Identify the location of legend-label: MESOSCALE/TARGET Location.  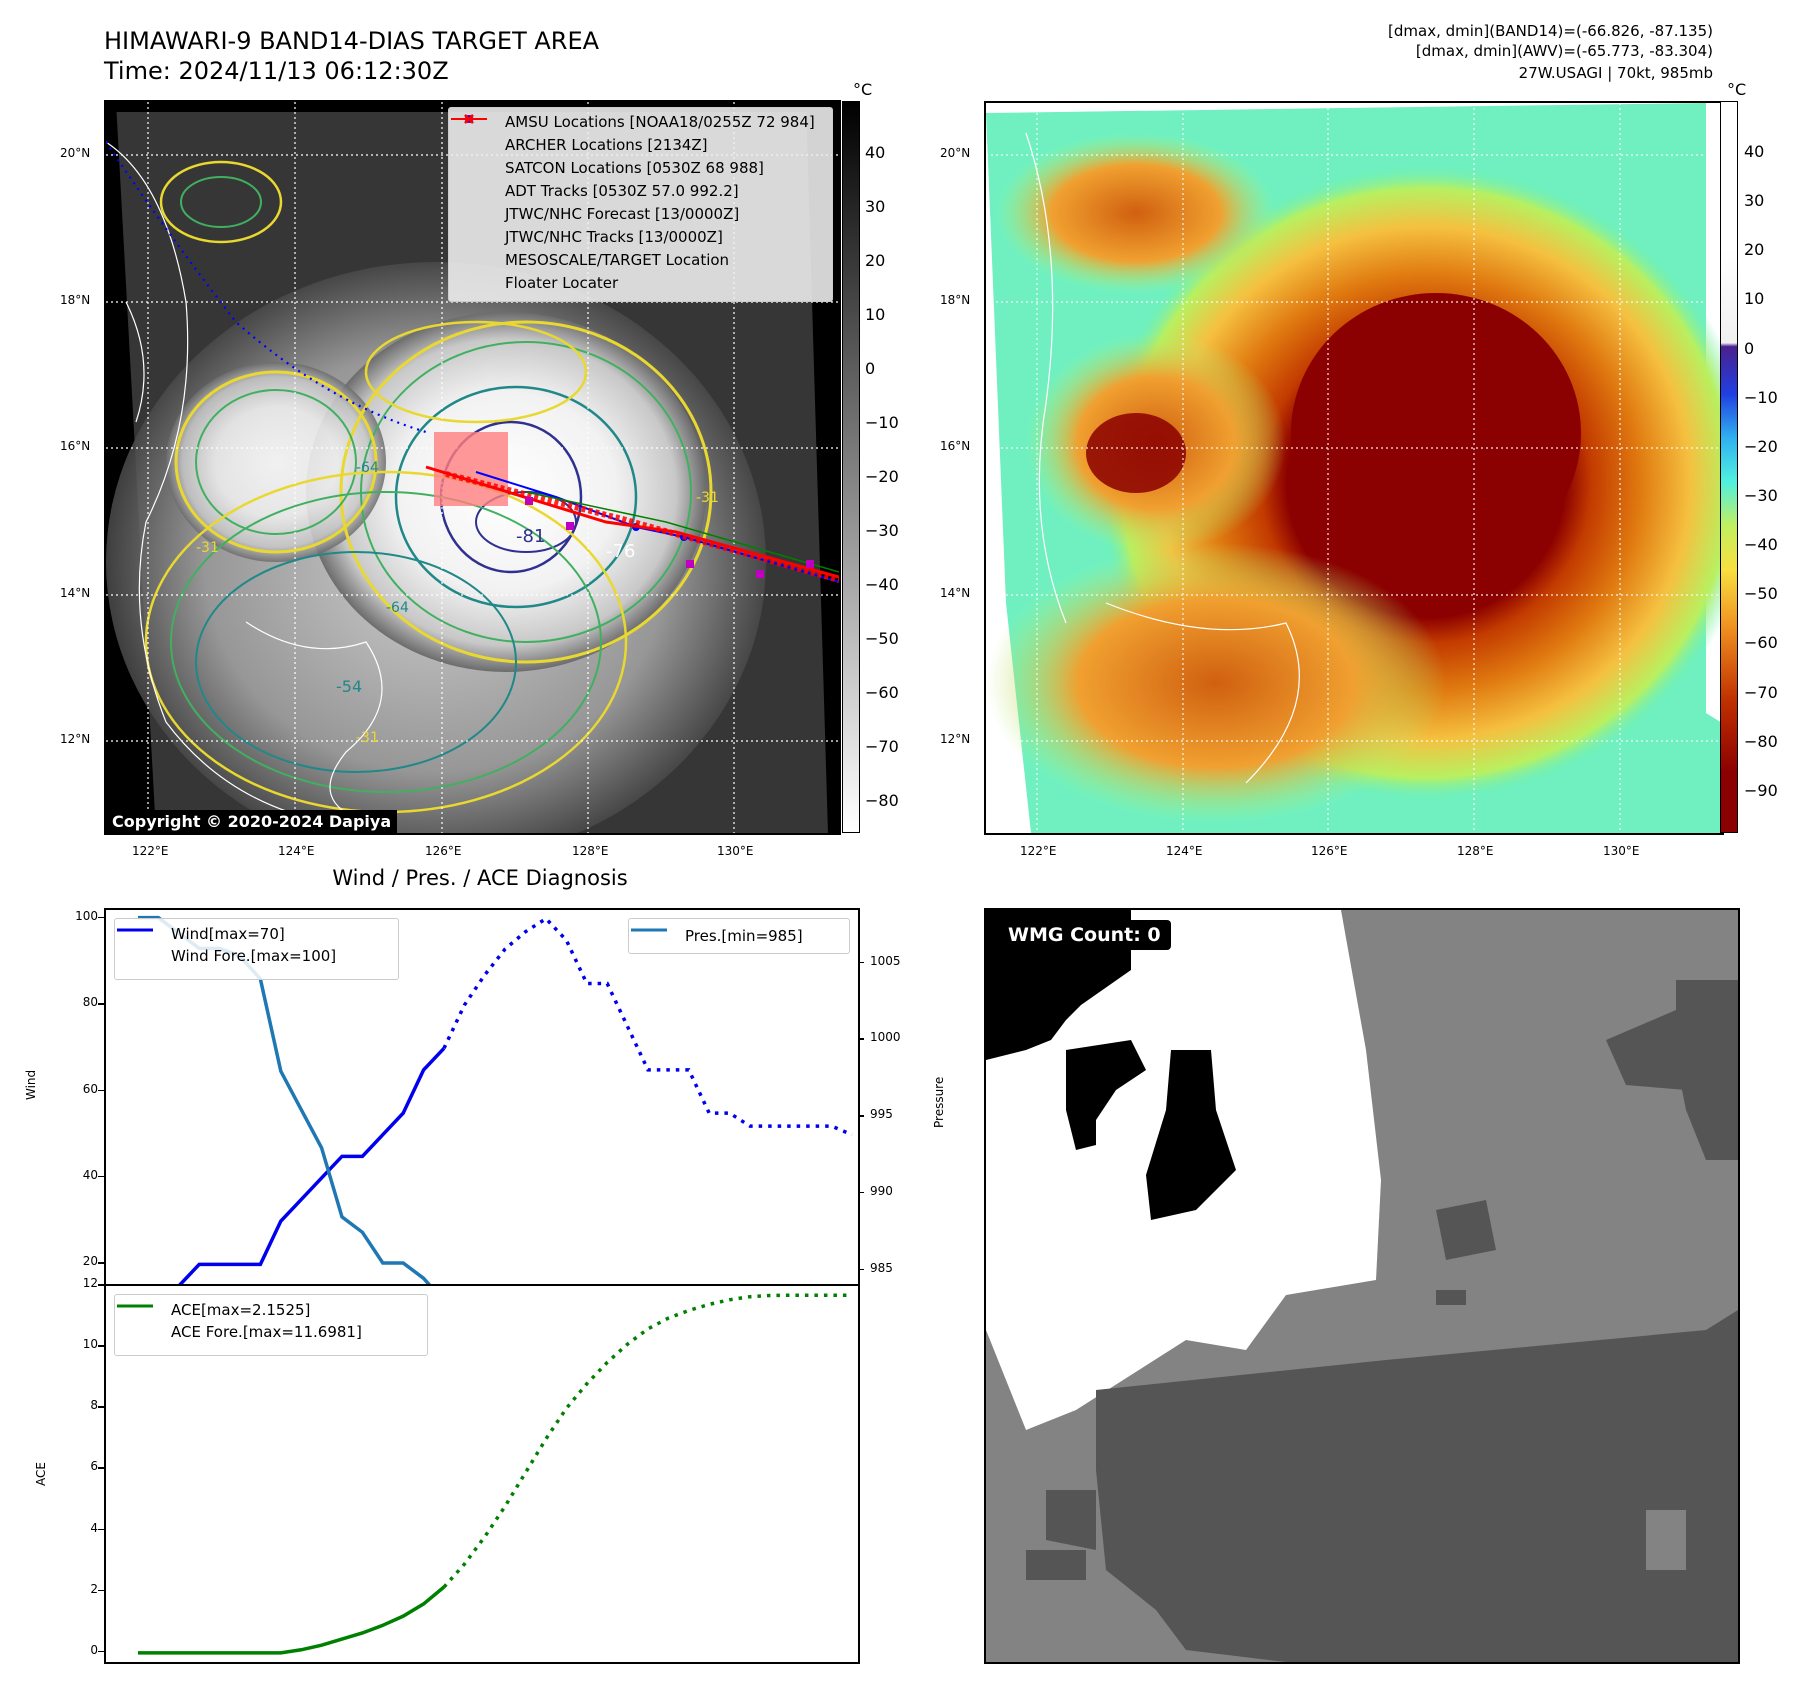
(617, 259).